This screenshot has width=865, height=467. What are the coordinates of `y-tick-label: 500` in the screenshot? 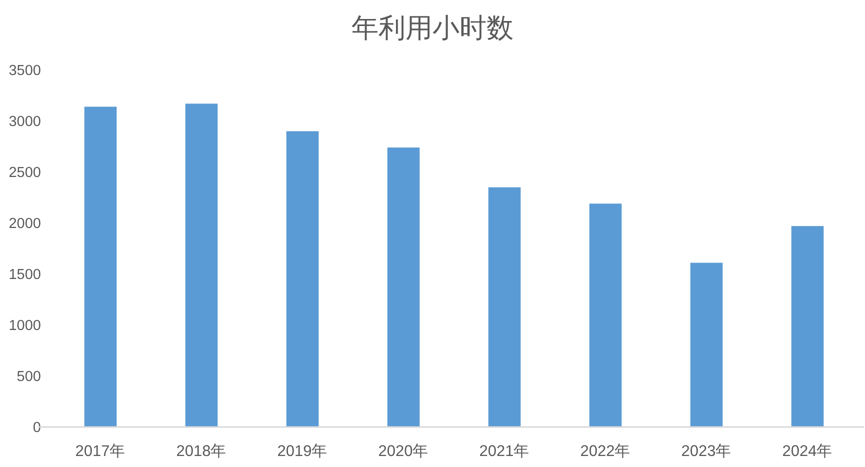 It's located at (28, 377).